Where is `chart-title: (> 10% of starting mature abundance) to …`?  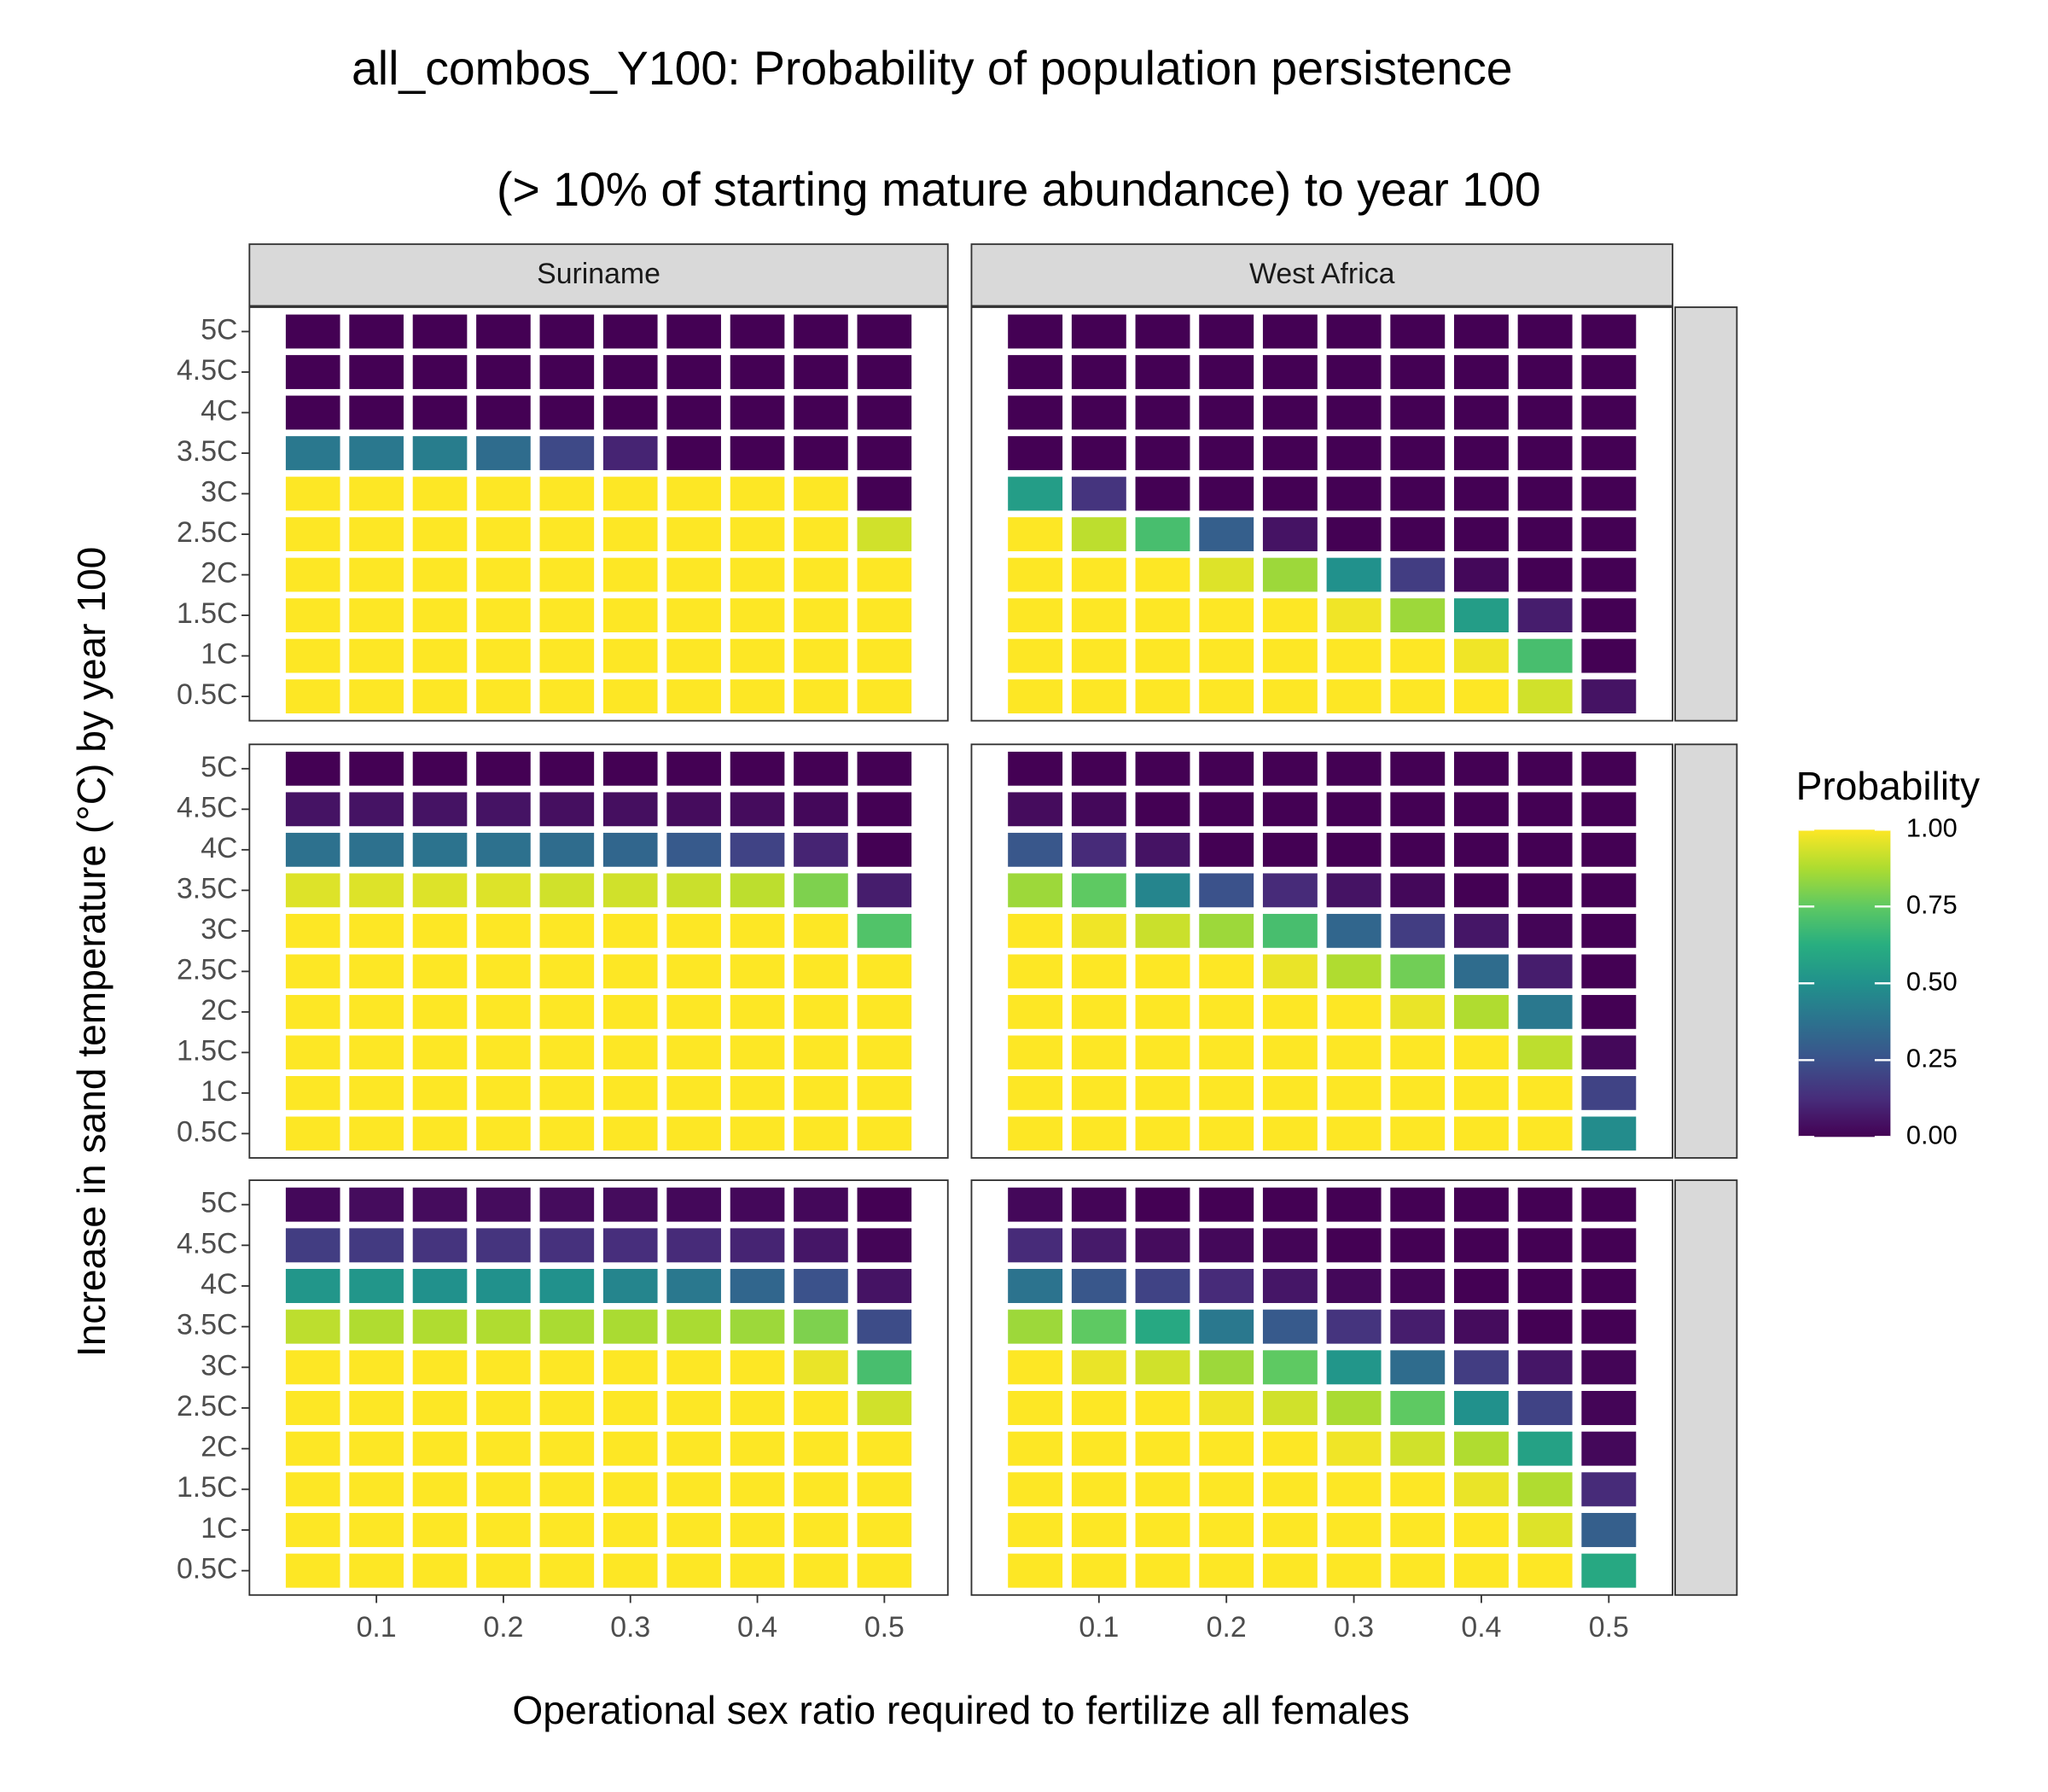 chart-title: (> 10% of starting mature abundance) to … is located at coordinates (1019, 189).